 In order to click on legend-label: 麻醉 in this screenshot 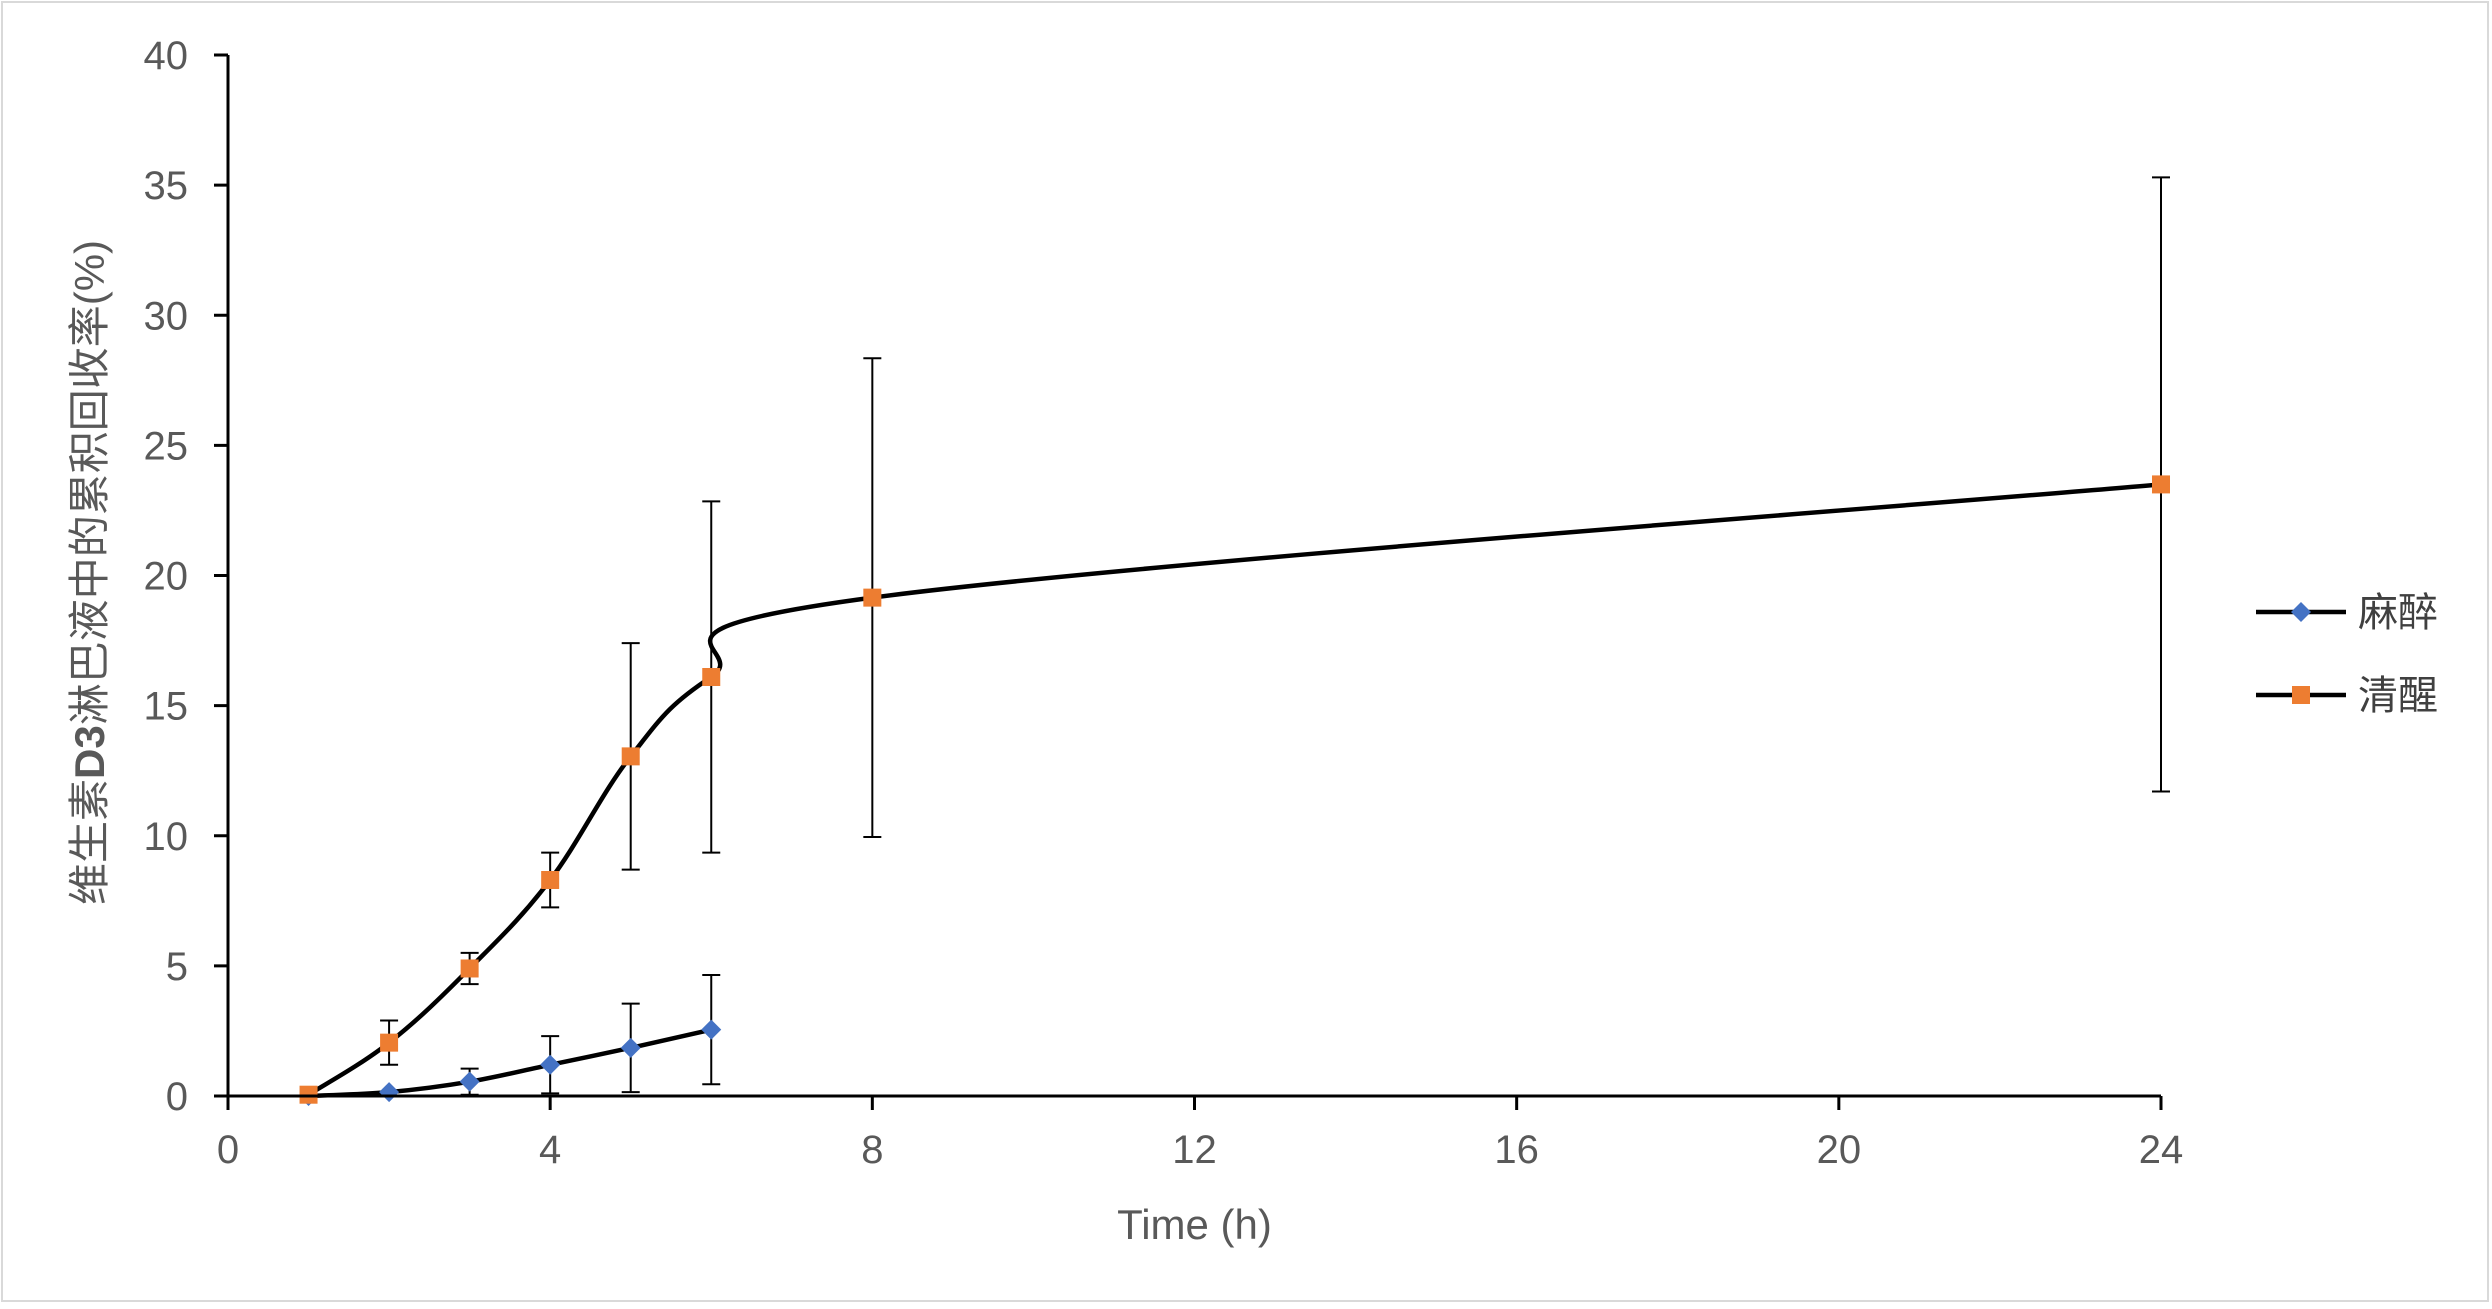, I will do `click(2398, 613)`.